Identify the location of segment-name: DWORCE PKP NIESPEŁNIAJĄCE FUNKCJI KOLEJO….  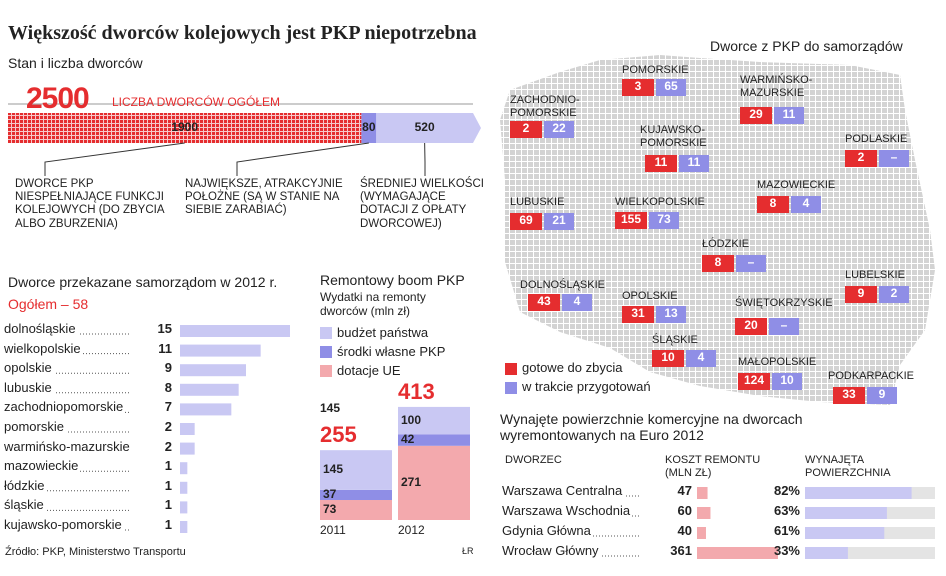
(89, 204).